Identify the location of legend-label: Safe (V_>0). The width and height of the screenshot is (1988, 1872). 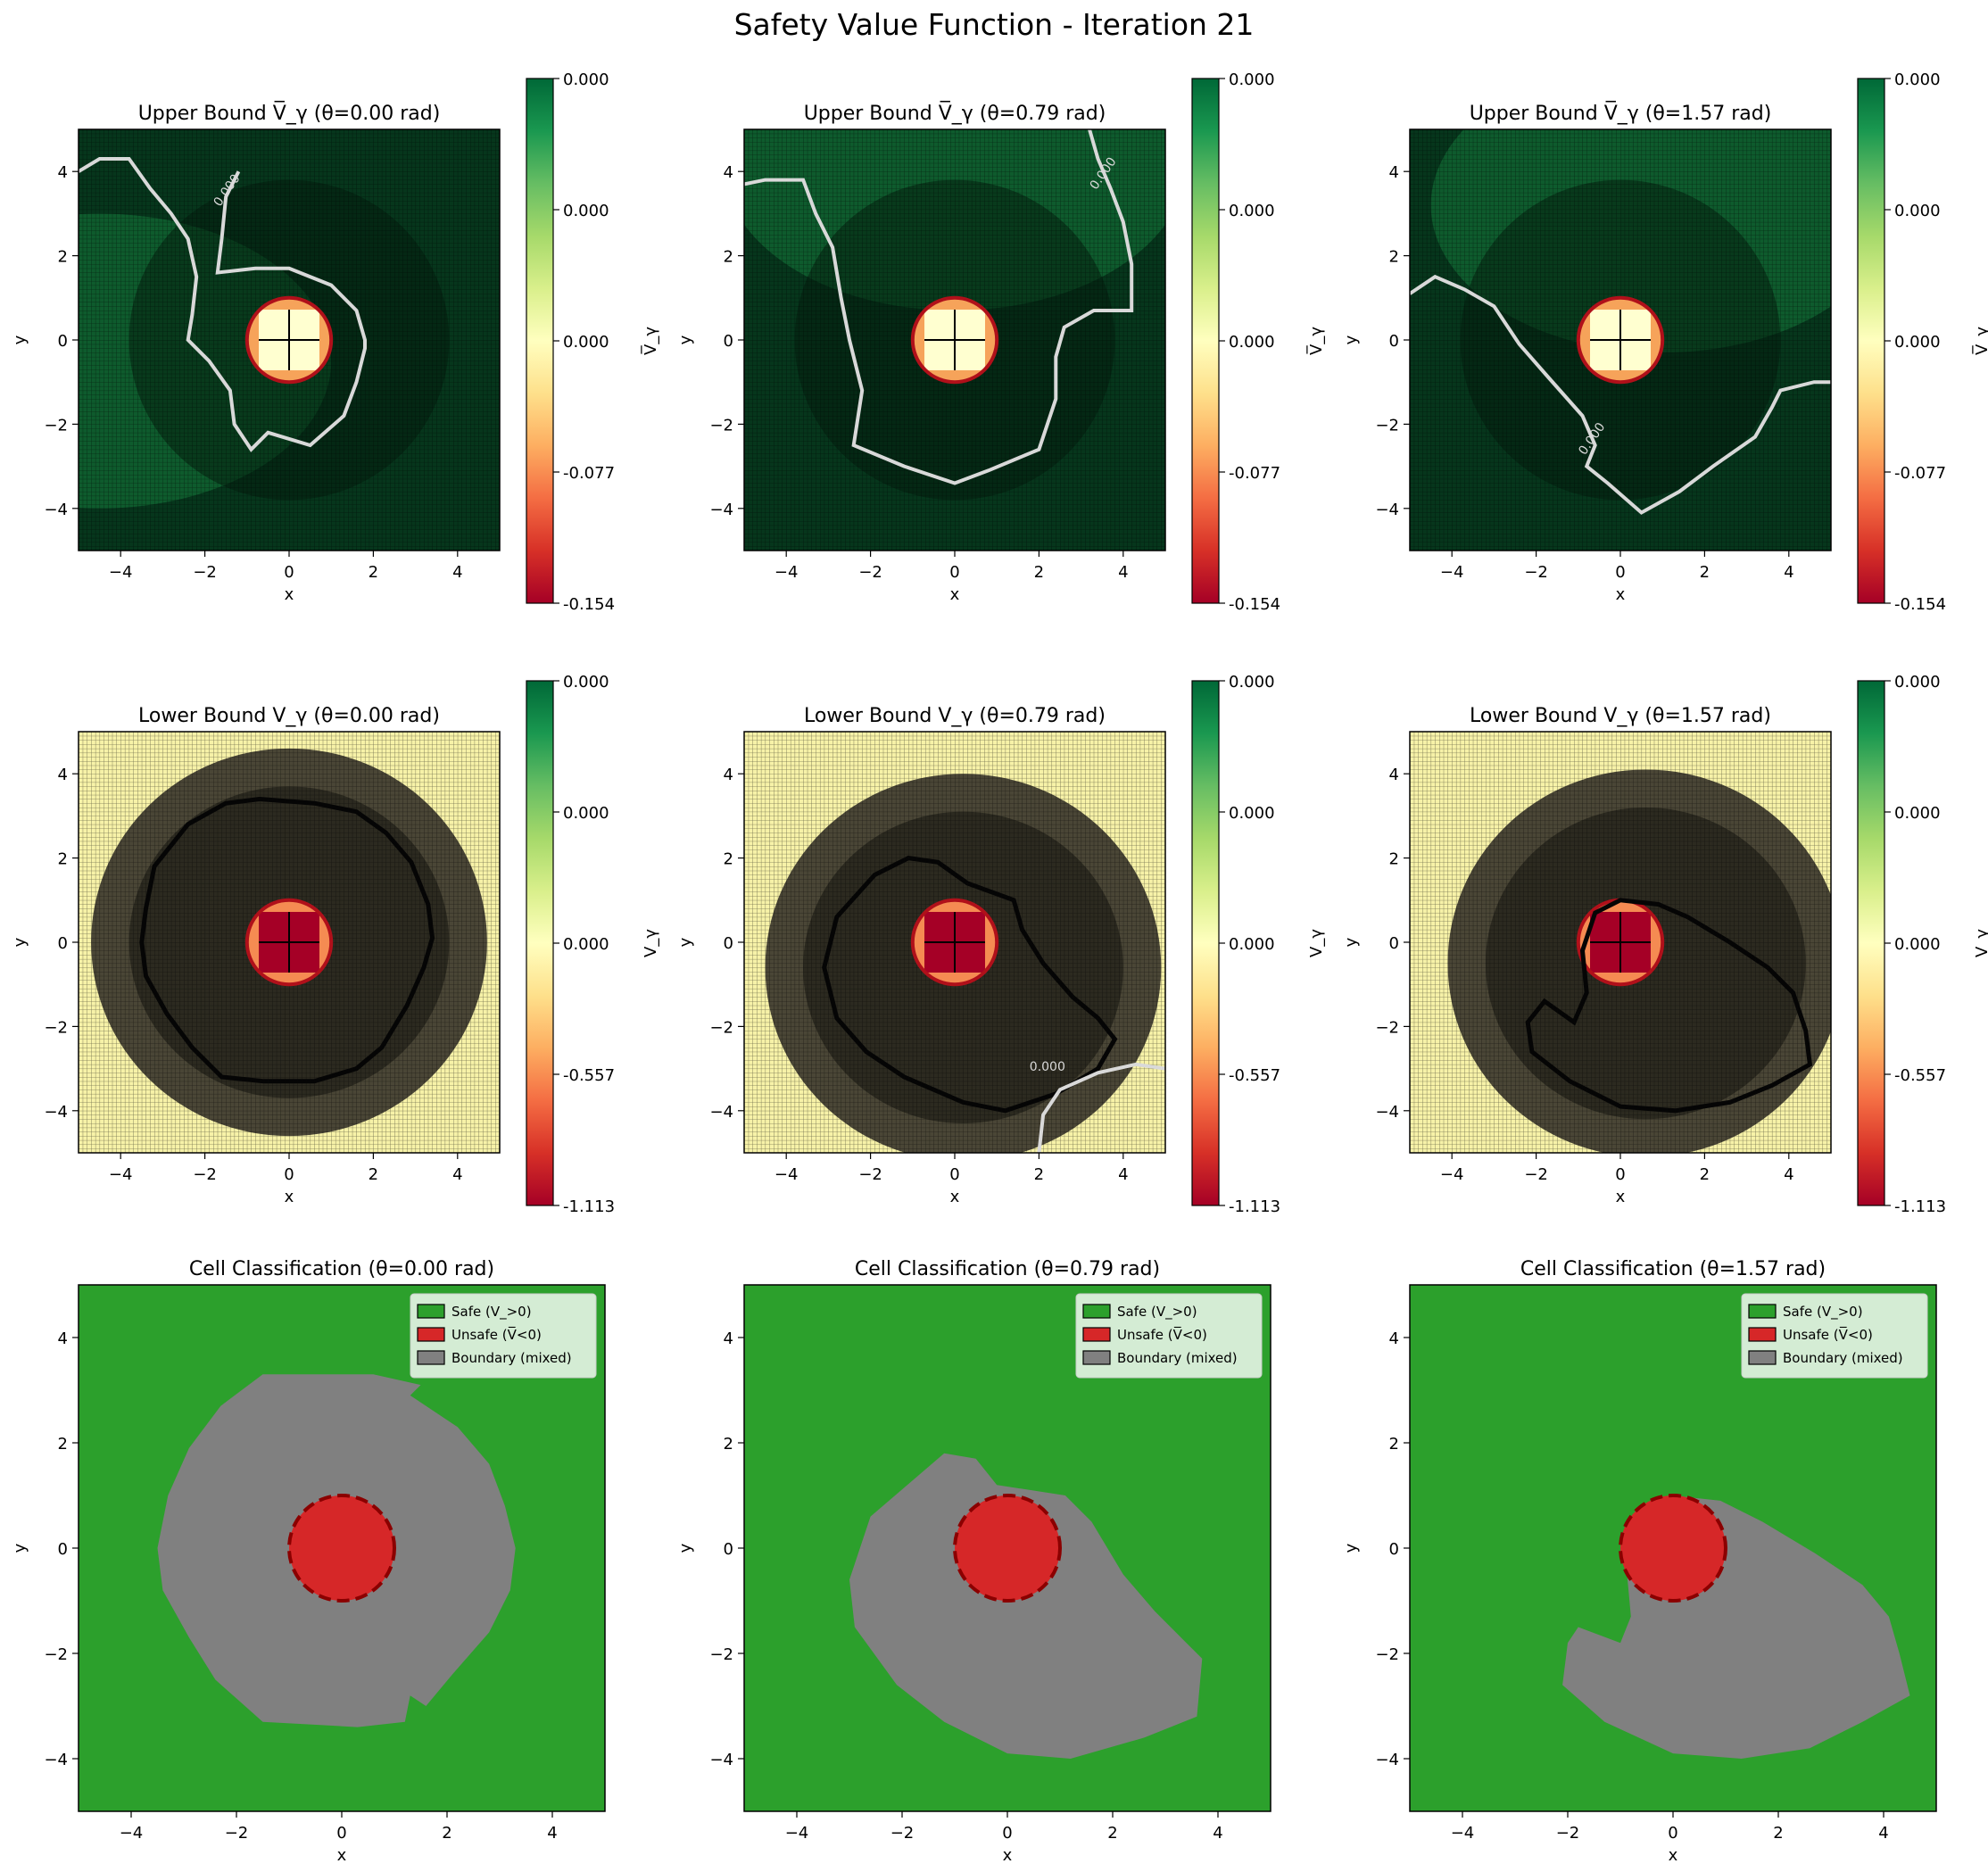
(491, 1312).